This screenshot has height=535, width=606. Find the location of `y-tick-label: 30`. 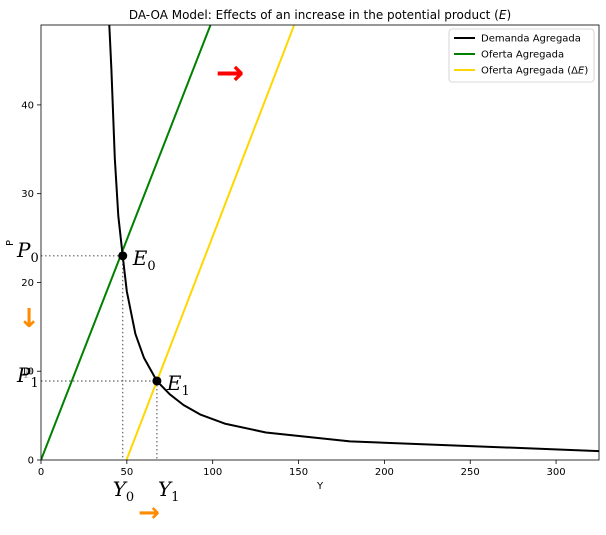

y-tick-label: 30 is located at coordinates (27, 194).